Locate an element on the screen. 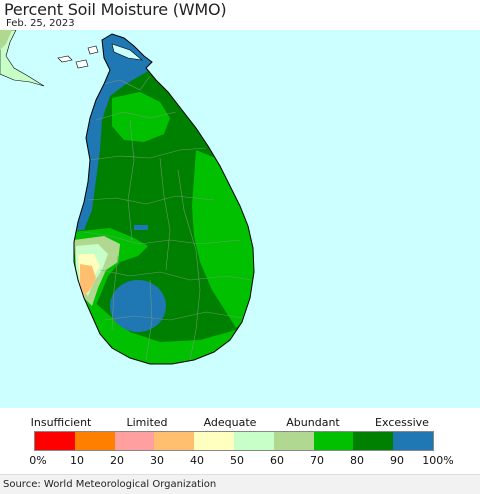 This screenshot has width=480, height=494. legend-tick: 0% is located at coordinates (38, 460).